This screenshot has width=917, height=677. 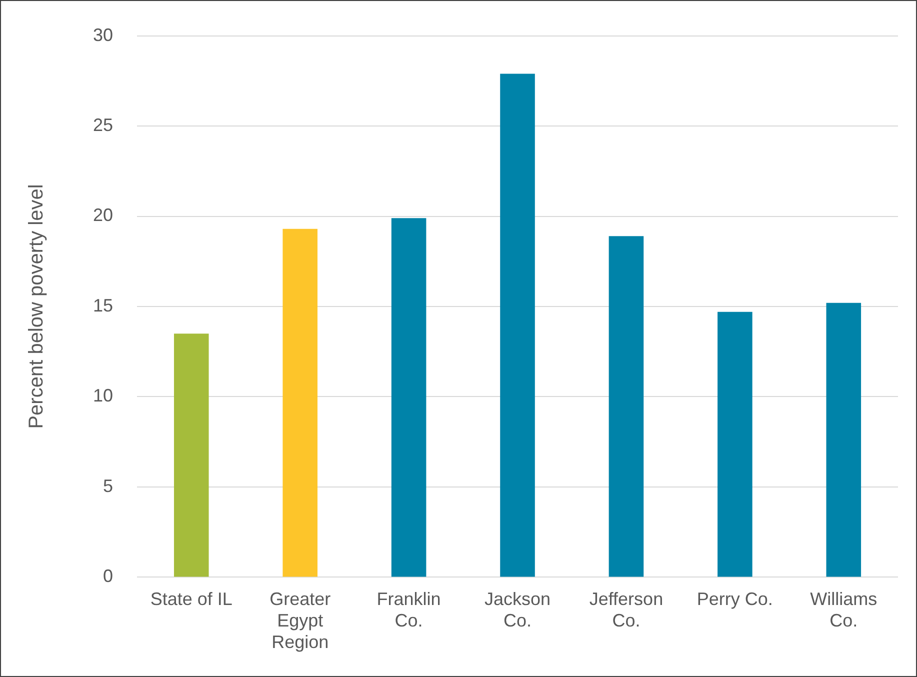 What do you see at coordinates (517, 609) in the screenshot?
I see `x-tick-label: Jackson Co.` at bounding box center [517, 609].